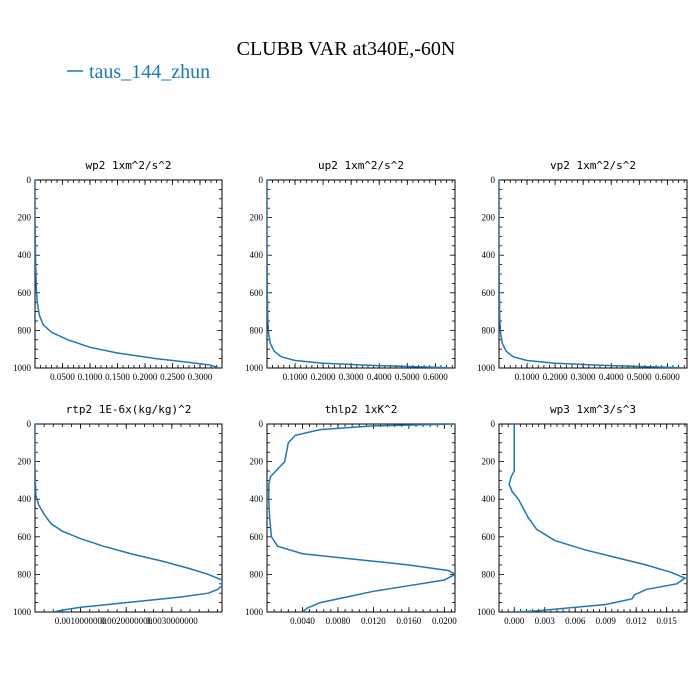 Image resolution: width=700 pixels, height=700 pixels. I want to click on x-tick-label: 0.006, so click(575, 621).